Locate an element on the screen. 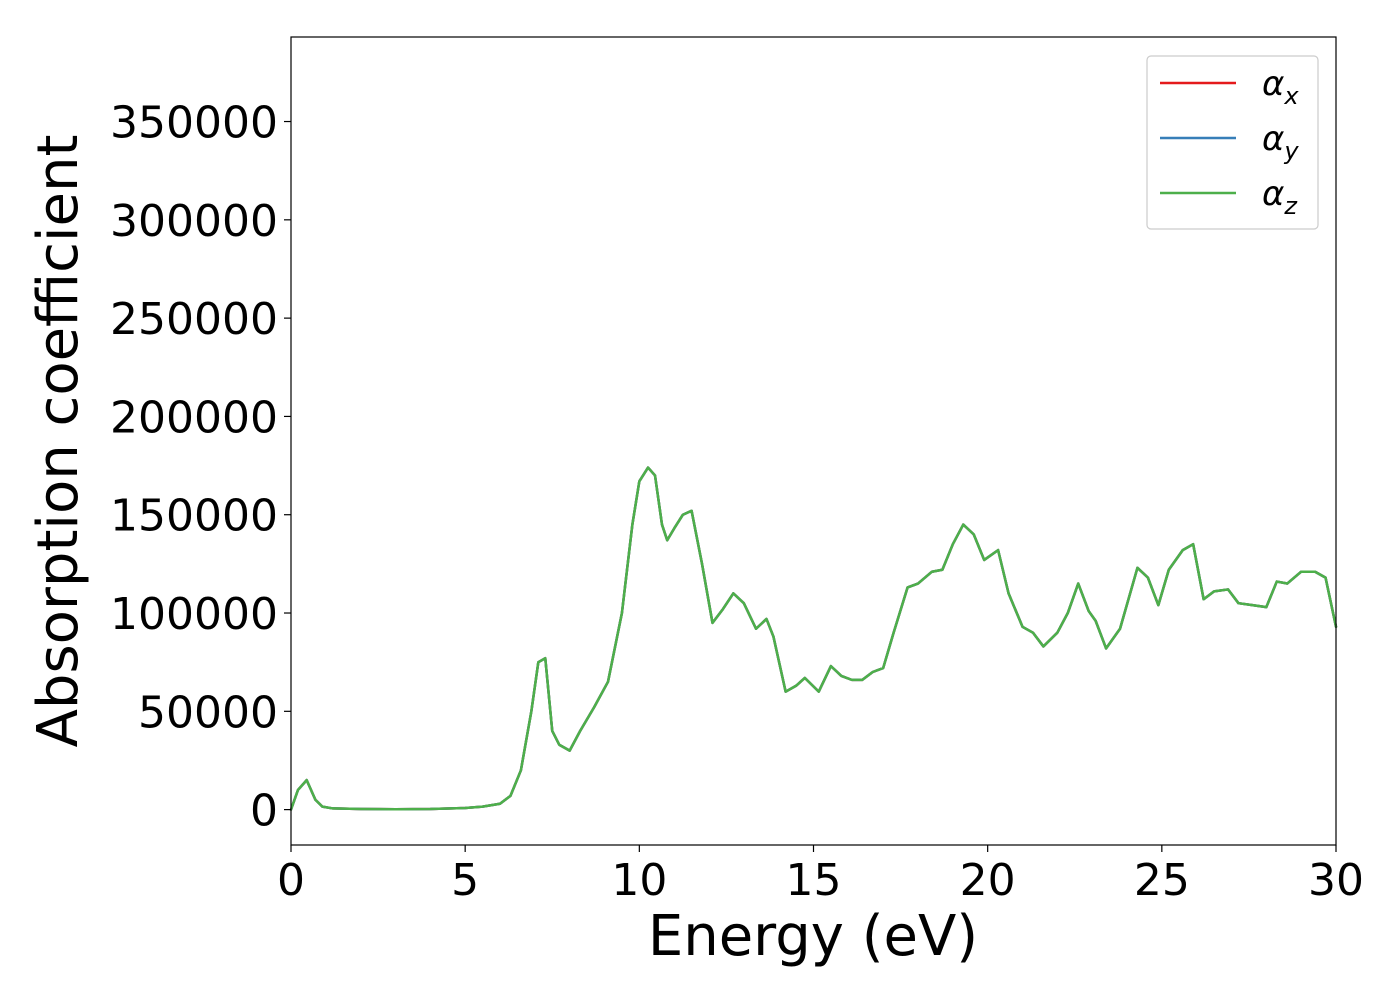 The image size is (1400, 1000). legend-box is located at coordinates (1232, 142).